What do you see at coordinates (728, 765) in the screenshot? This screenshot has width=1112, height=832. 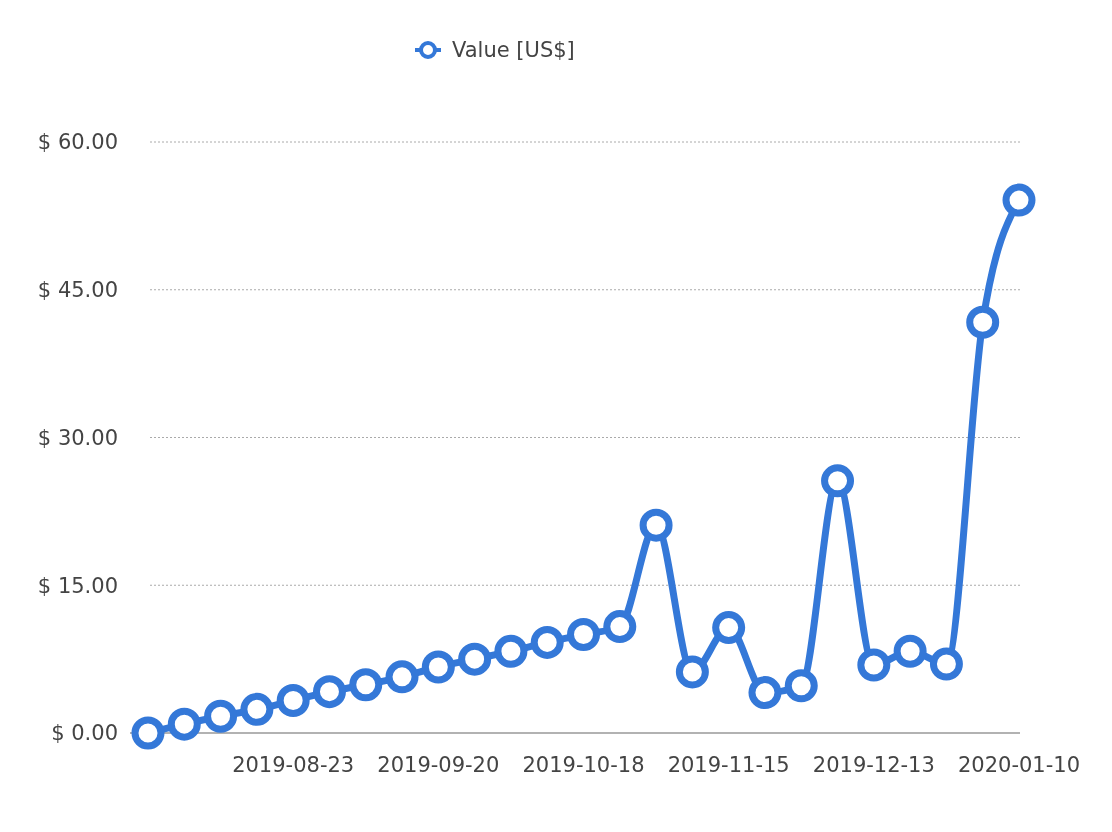 I see `x-tick-label: 2019-11-15` at bounding box center [728, 765].